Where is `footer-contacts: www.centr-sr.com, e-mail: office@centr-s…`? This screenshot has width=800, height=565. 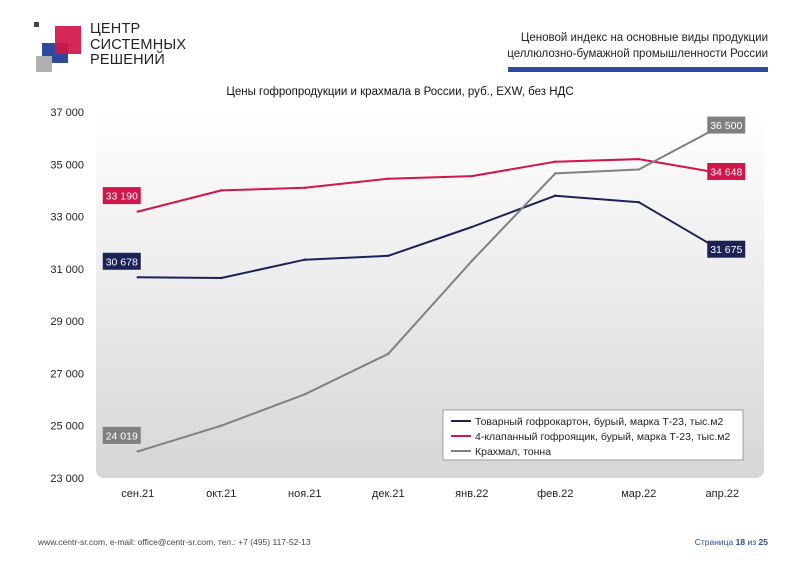 footer-contacts: www.centr-sr.com, e-mail: office@centr-s… is located at coordinates (174, 542).